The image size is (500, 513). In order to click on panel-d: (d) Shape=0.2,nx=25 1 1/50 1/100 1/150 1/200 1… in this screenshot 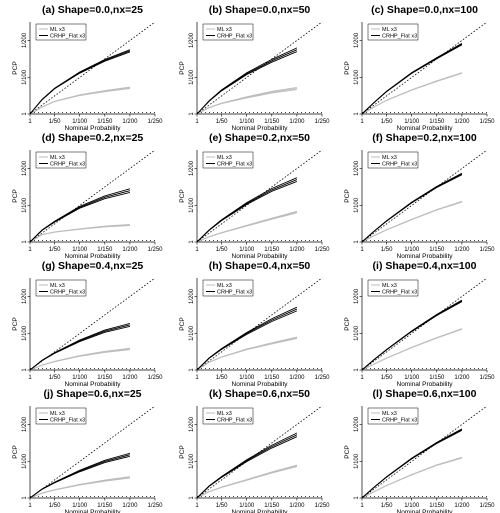, I will do `click(87, 196)`.